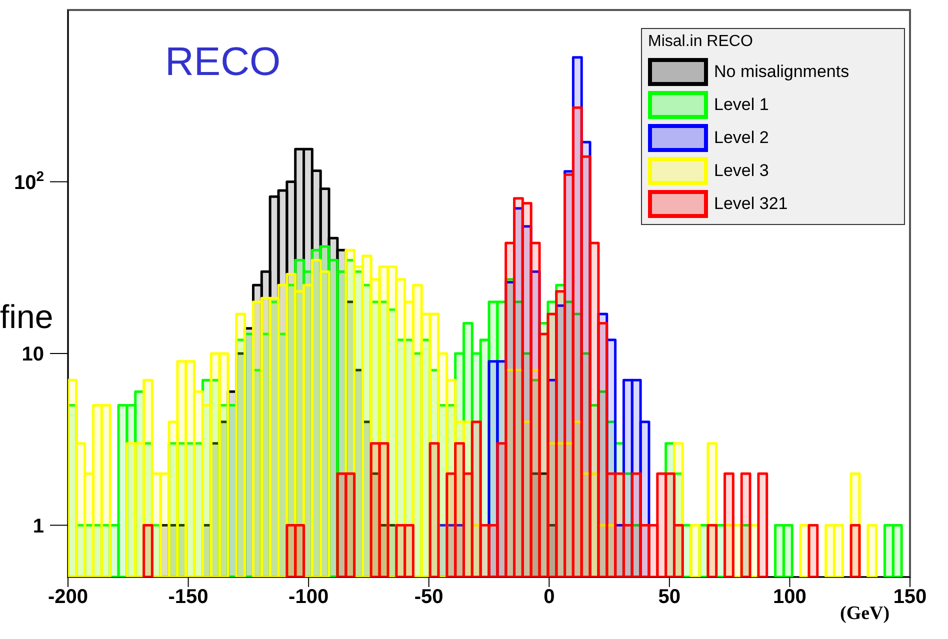  What do you see at coordinates (223, 62) in the screenshot?
I see `annotation: RECO` at bounding box center [223, 62].